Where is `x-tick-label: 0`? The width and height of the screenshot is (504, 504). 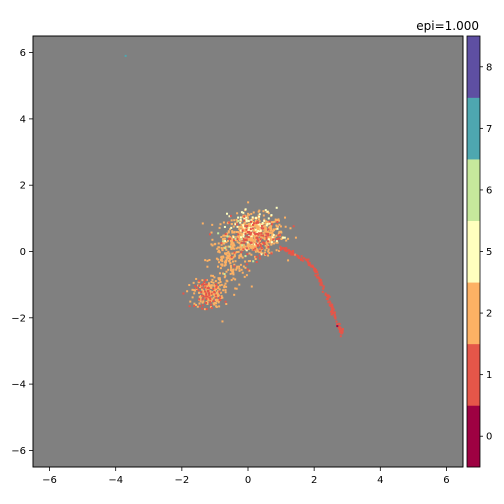 x-tick-label: 0 is located at coordinates (248, 480).